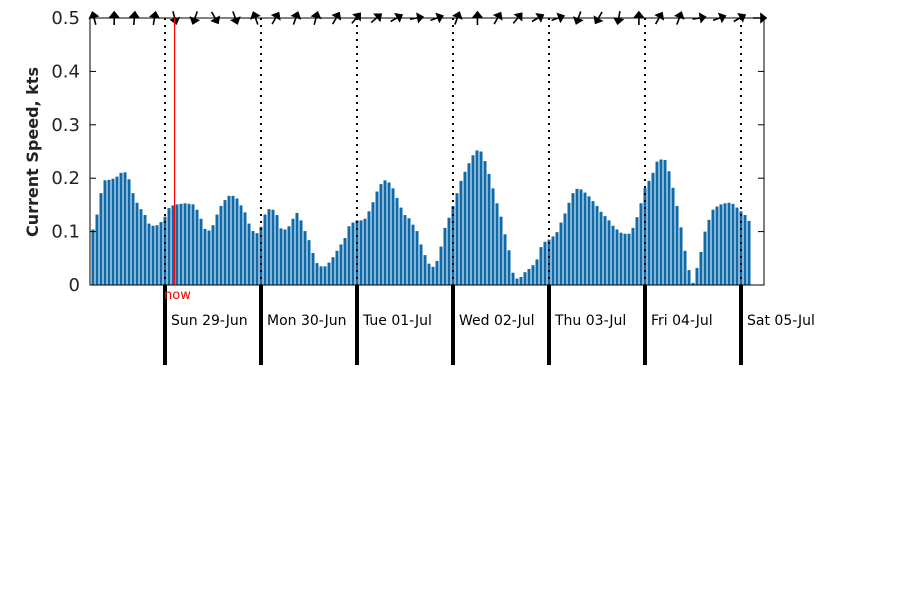 The height and width of the screenshot is (604, 900). Describe the element at coordinates (682, 321) in the screenshot. I see `day-label: Fri 04-Jul` at that location.